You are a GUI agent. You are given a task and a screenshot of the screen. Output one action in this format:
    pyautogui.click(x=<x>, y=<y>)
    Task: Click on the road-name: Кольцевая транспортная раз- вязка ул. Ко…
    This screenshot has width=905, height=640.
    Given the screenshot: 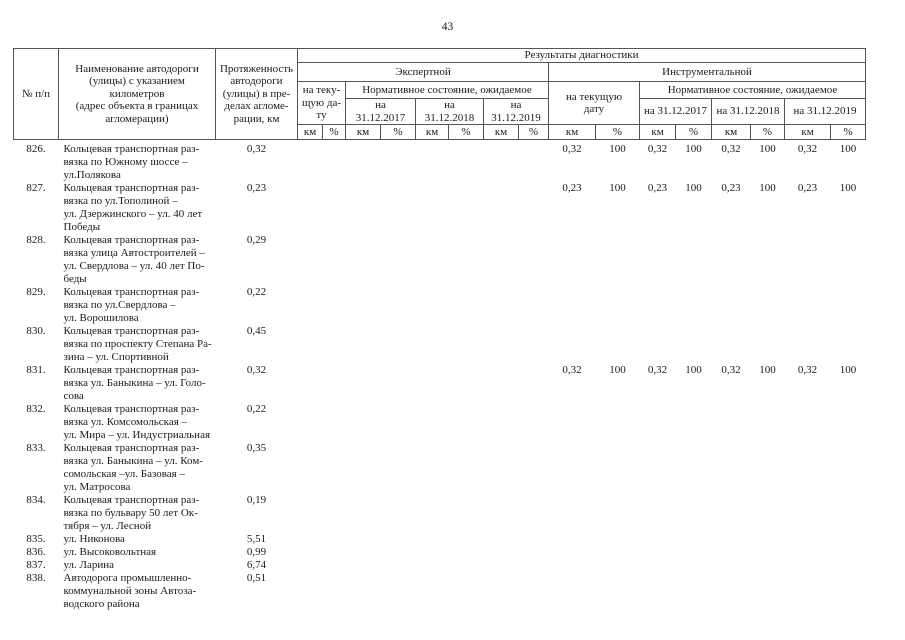 What is the action you would take?
    pyautogui.click(x=137, y=422)
    